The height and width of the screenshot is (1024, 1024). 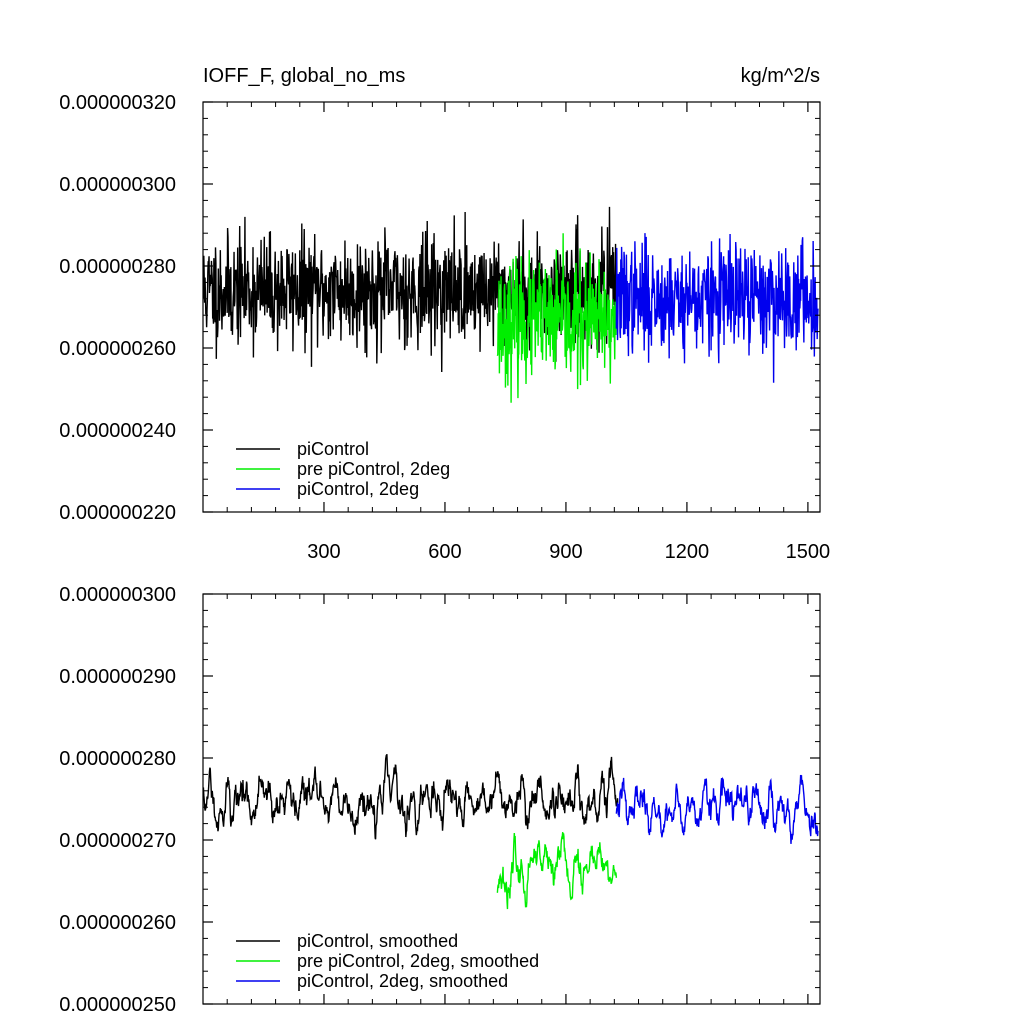 What do you see at coordinates (358, 489) in the screenshot?
I see `legend-label: piControl, 2deg` at bounding box center [358, 489].